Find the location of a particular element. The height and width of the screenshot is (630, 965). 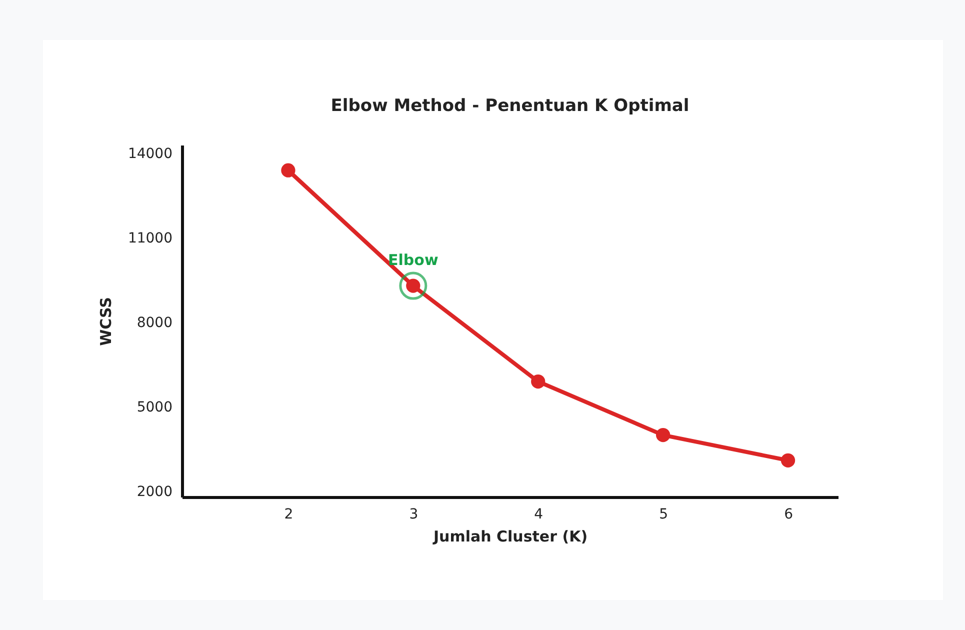

annotation: Elbow is located at coordinates (413, 259).